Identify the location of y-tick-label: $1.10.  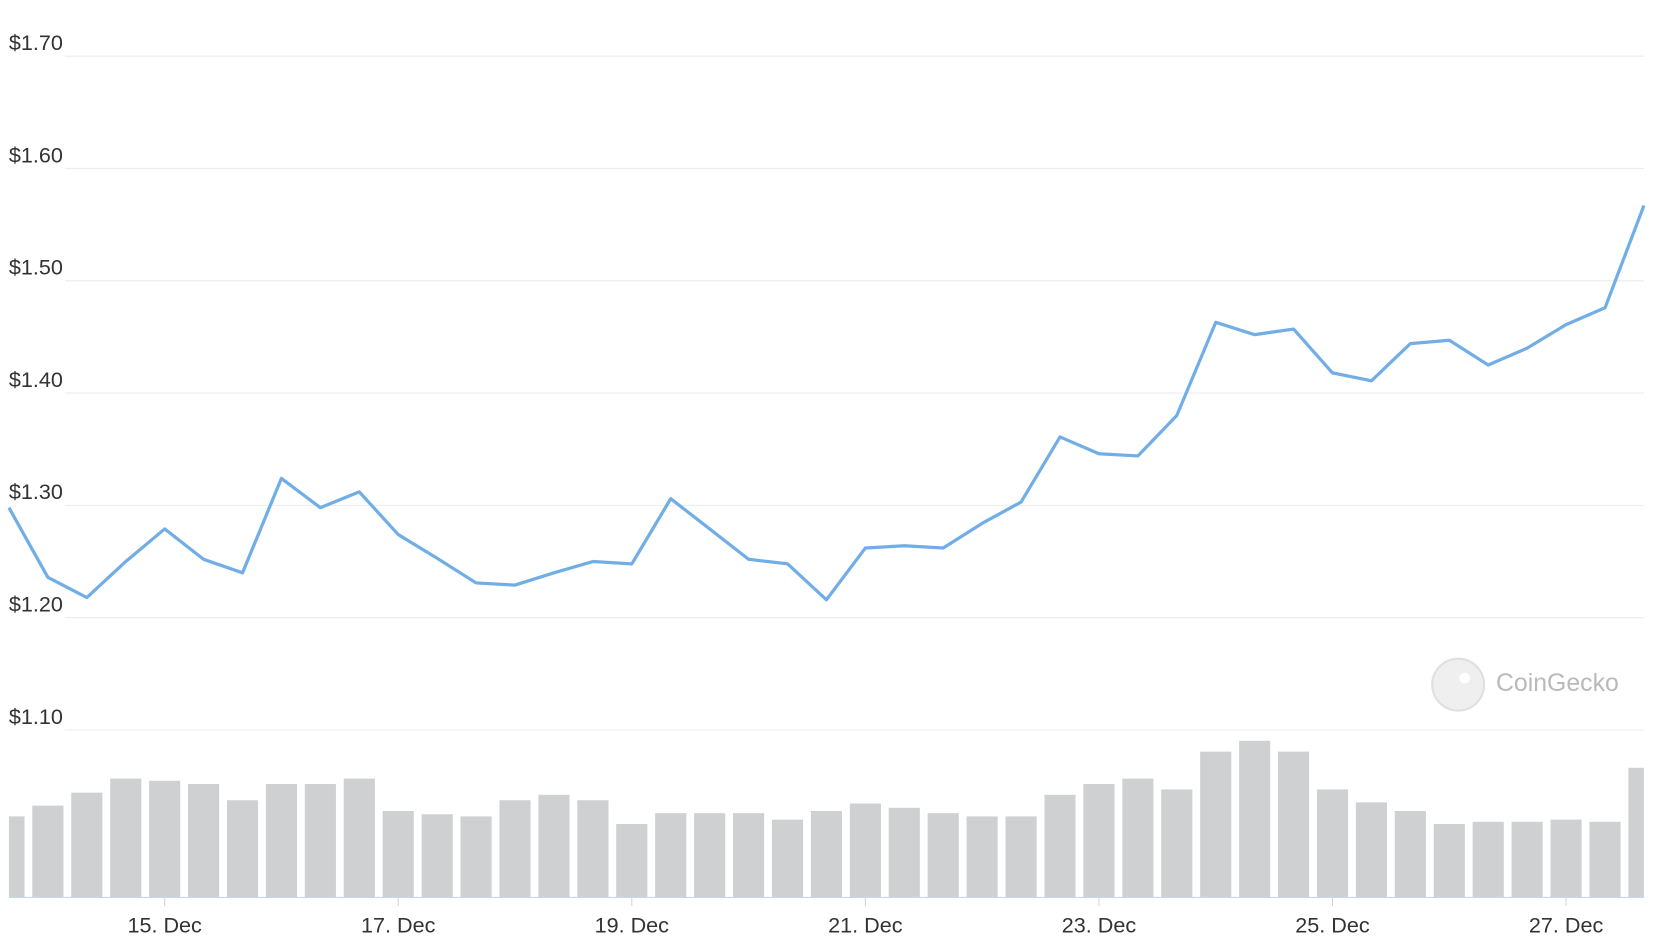
(36, 716).